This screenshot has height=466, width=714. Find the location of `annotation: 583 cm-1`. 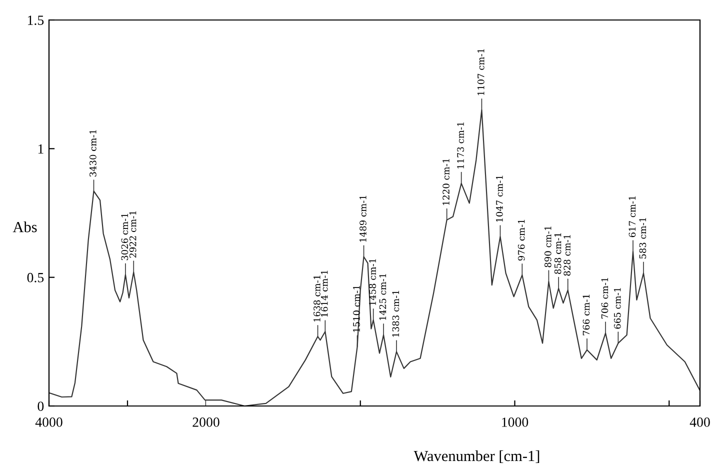

annotation: 583 cm-1 is located at coordinates (642, 238).